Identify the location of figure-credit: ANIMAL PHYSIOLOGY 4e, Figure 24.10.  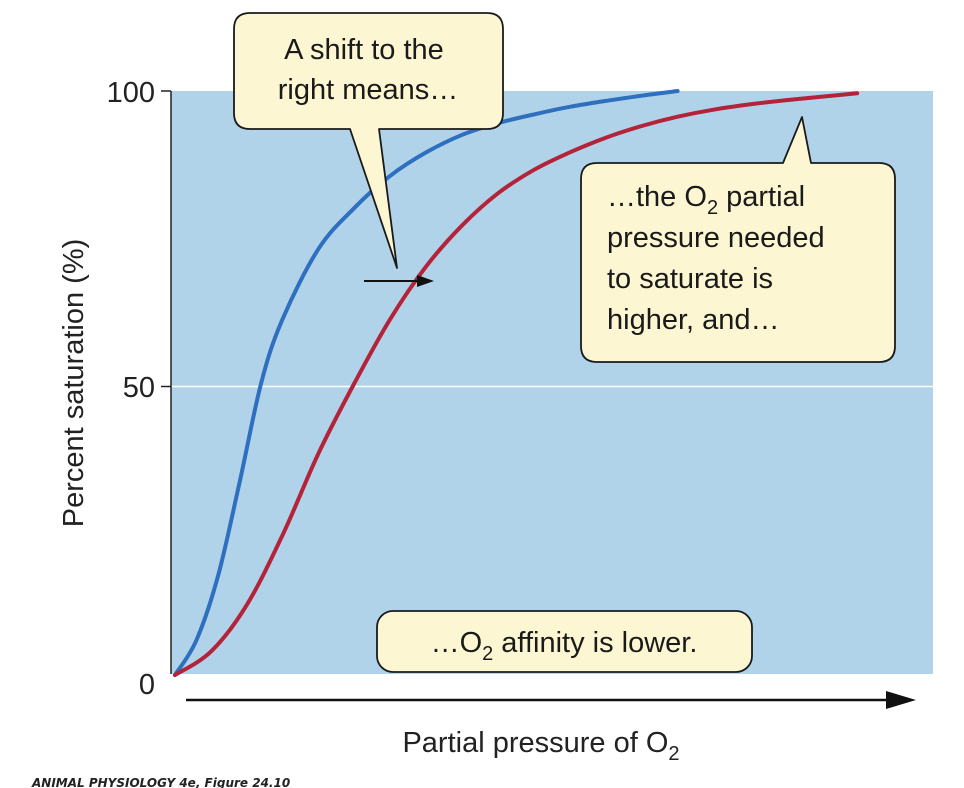
(160, 782).